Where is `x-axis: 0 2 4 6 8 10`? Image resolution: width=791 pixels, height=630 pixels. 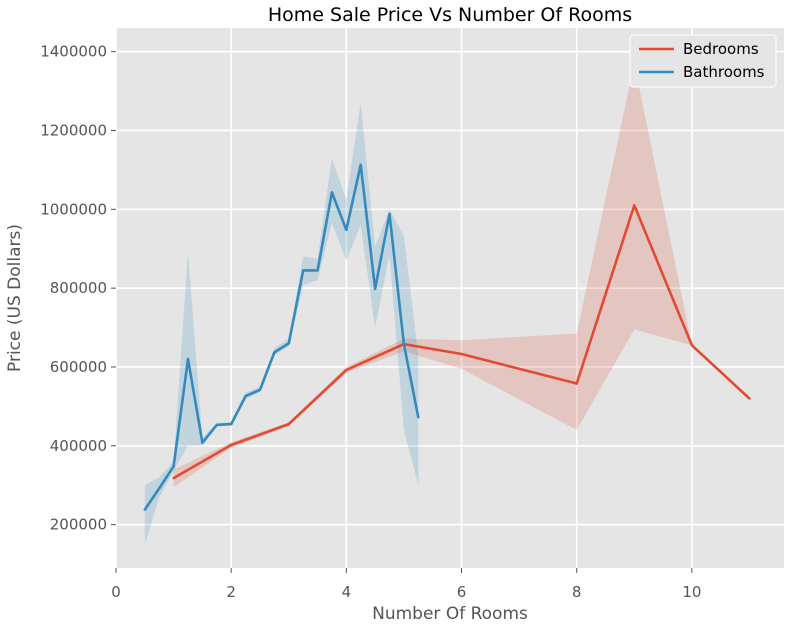
x-axis: 0 2 4 6 8 10 is located at coordinates (406, 584).